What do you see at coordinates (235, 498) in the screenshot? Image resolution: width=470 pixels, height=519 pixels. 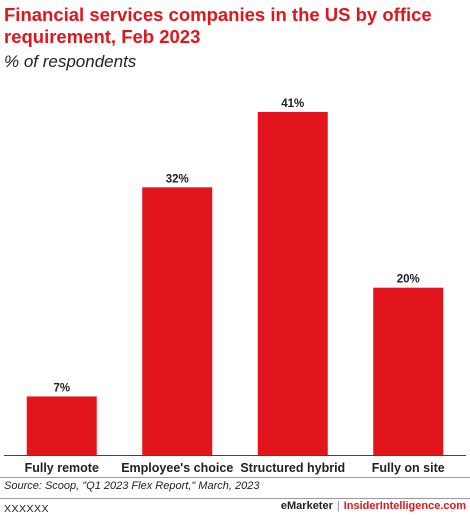 I see `footer-divider` at bounding box center [235, 498].